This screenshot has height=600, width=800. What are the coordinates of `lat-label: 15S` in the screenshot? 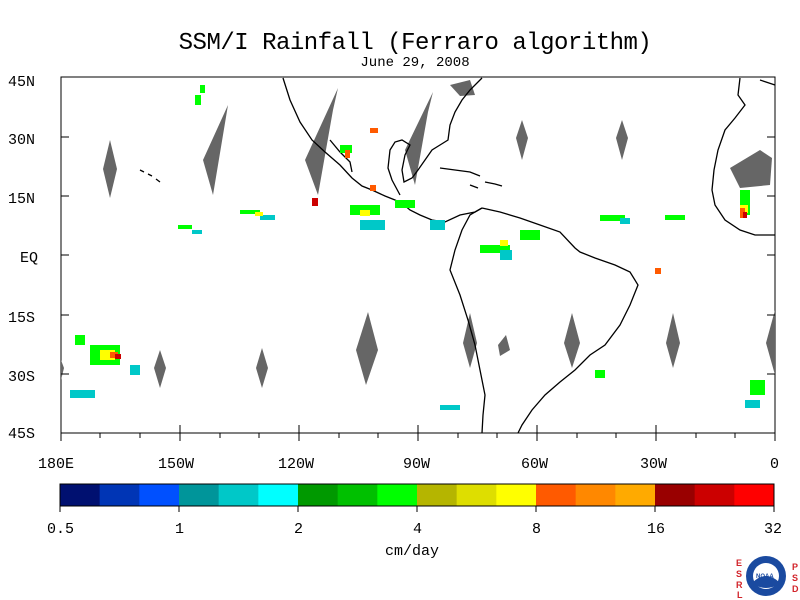 It's located at (21, 318).